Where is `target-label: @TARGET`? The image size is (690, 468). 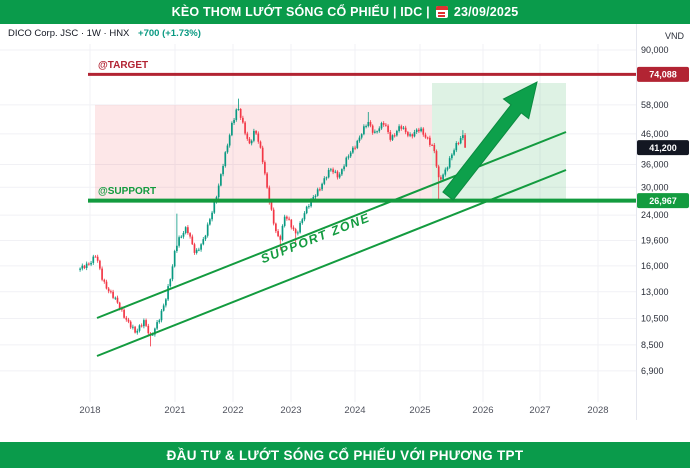
target-label: @TARGET is located at coordinates (123, 65).